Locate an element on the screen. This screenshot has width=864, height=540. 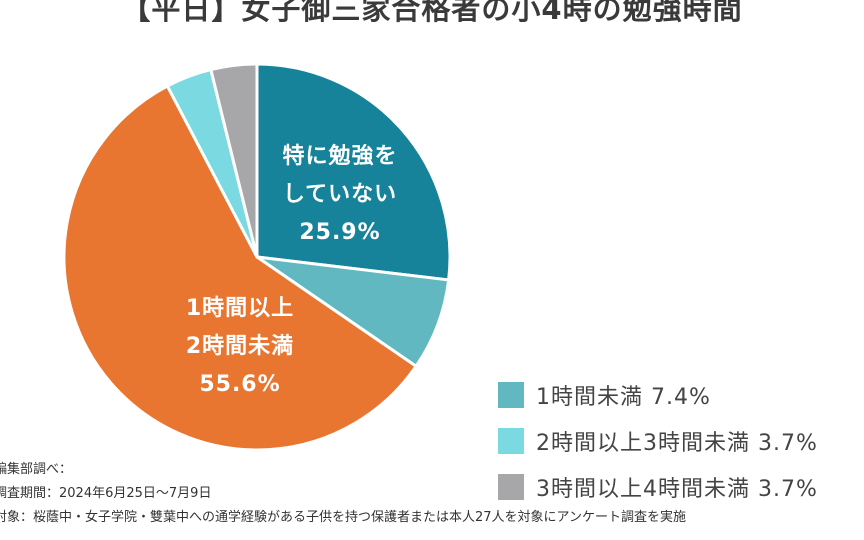
legend-item-3h-4h: 3時間以上4時間未満 3.7% is located at coordinates (658, 487).